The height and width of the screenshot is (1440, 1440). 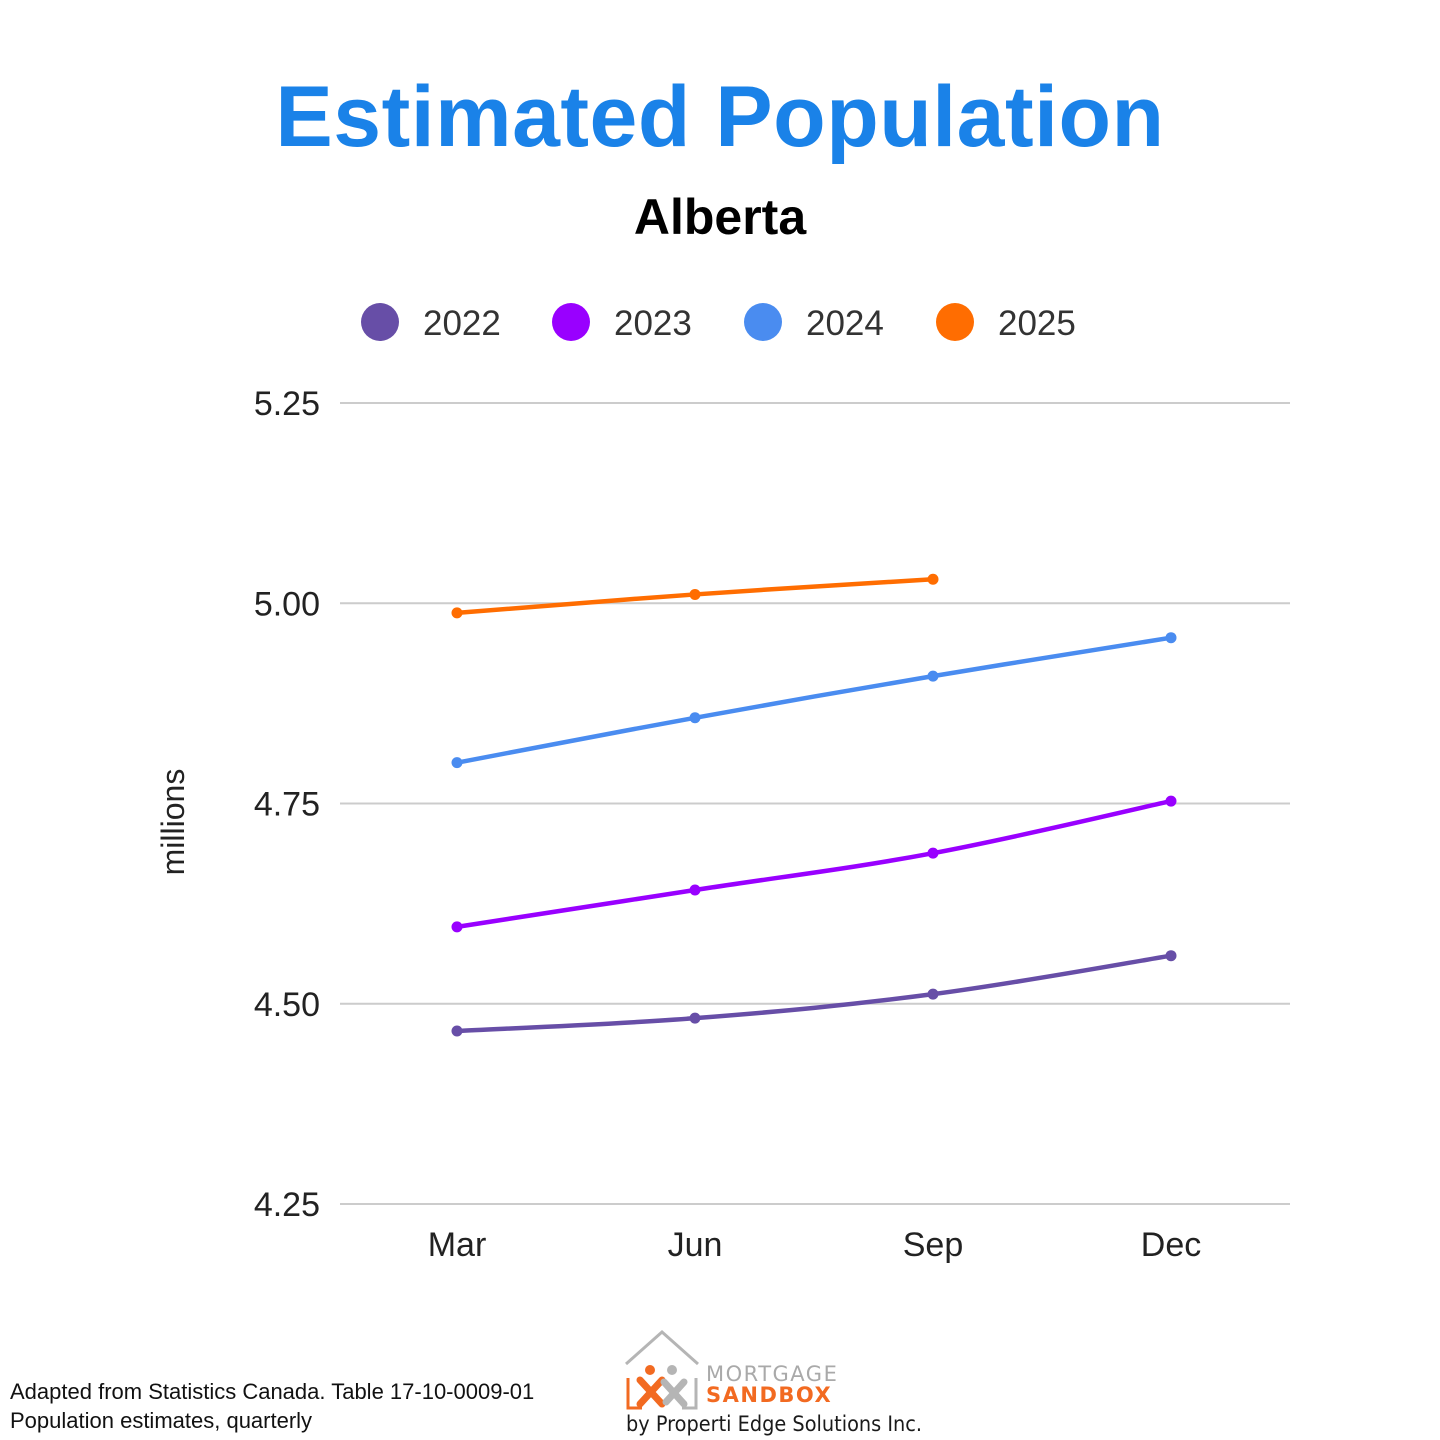 I want to click on chart-title: Estimated Population, so click(x=720, y=117).